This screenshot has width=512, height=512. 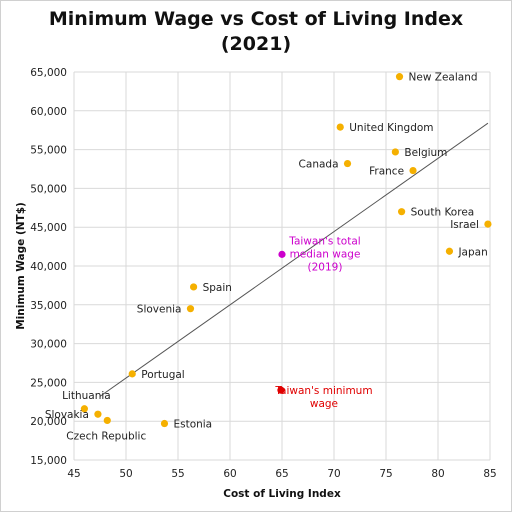 I want to click on point-label: Slovakia, so click(x=67, y=415).